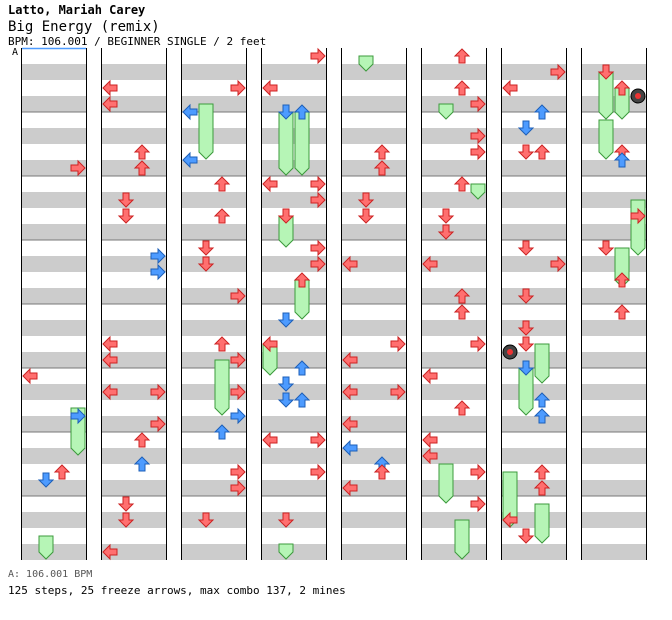  What do you see at coordinates (15, 52) in the screenshot?
I see `bpm-marker: A` at bounding box center [15, 52].